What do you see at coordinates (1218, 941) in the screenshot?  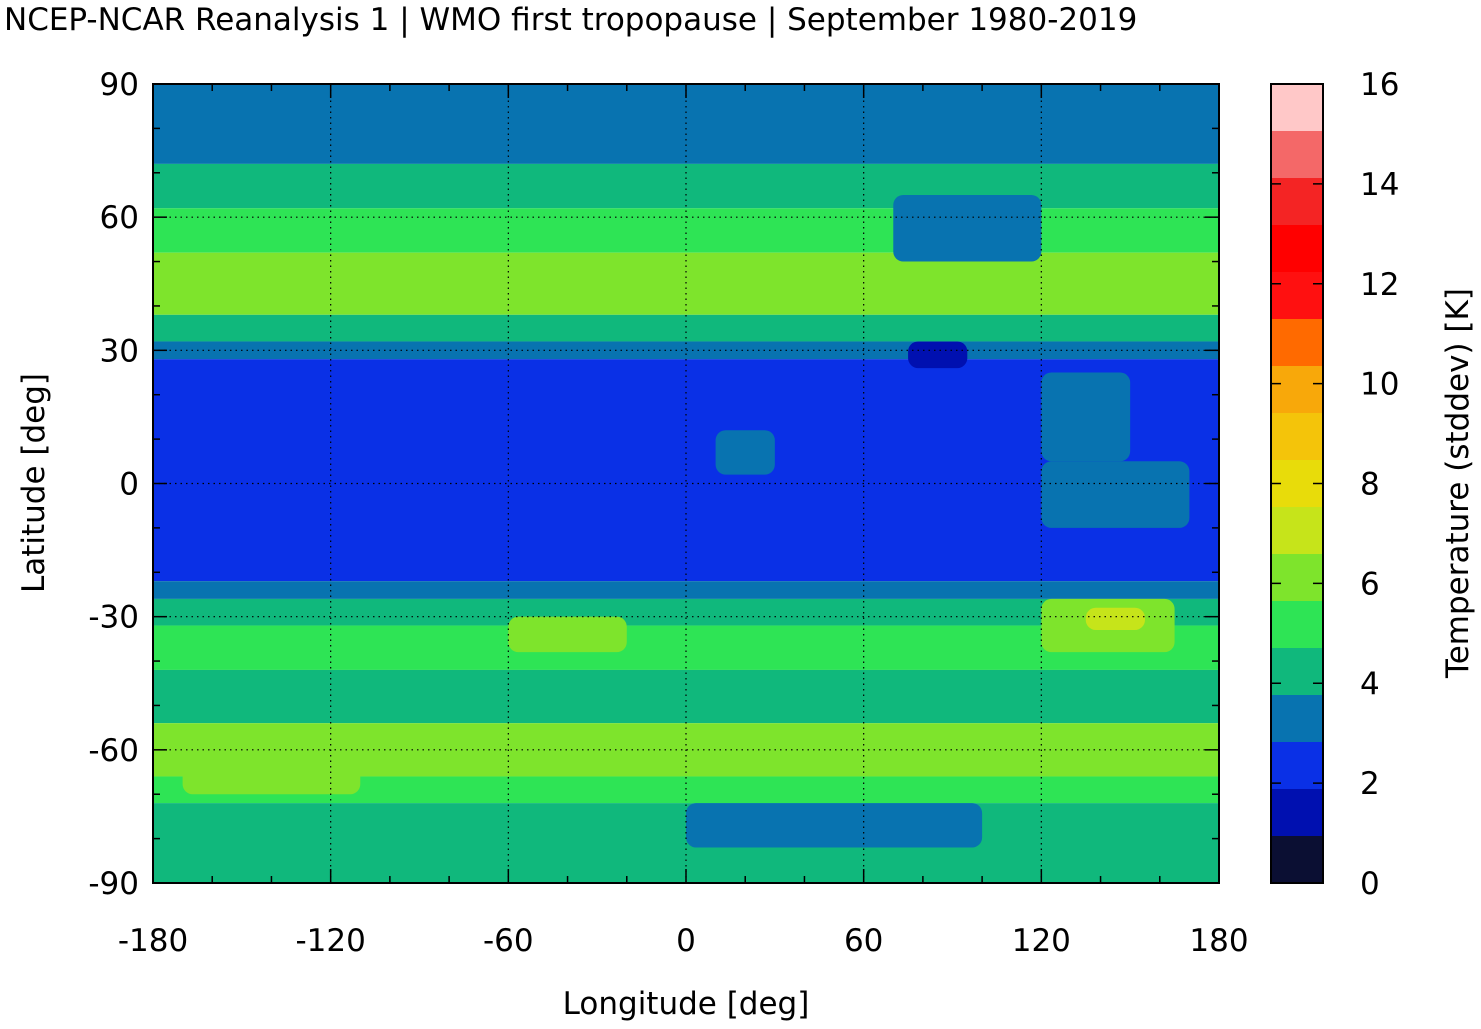 I see `x-tick-label: 180` at bounding box center [1218, 941].